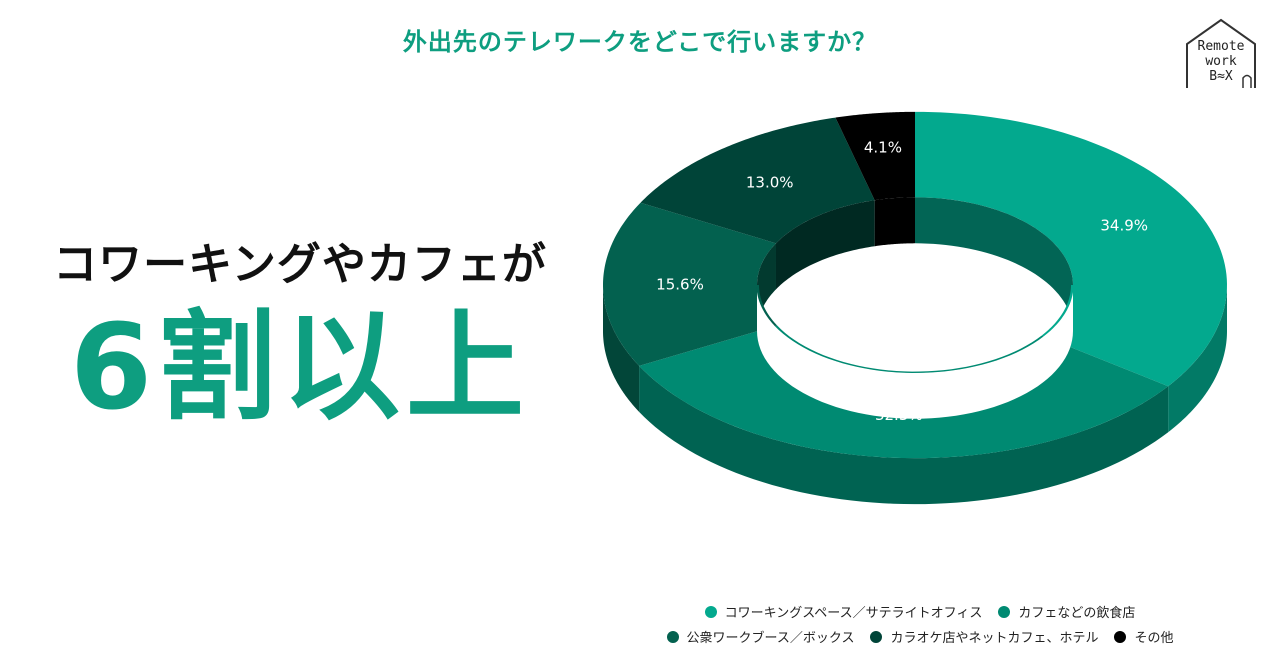 The image size is (1280, 670). What do you see at coordinates (883, 147) in the screenshot?
I see `slice-label: 4.1%` at bounding box center [883, 147].